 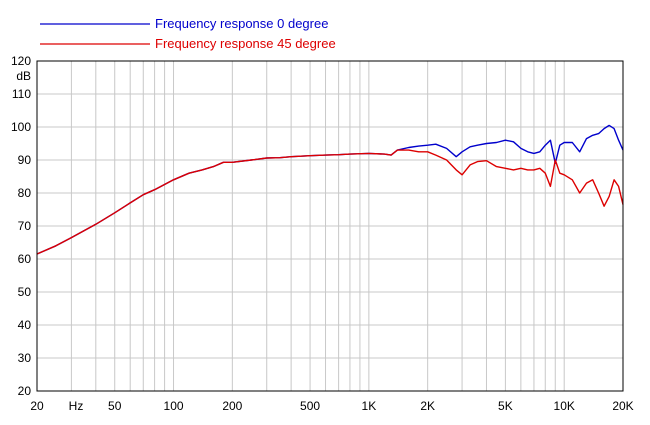 I want to click on x-tick-label: 5K, so click(x=505, y=406).